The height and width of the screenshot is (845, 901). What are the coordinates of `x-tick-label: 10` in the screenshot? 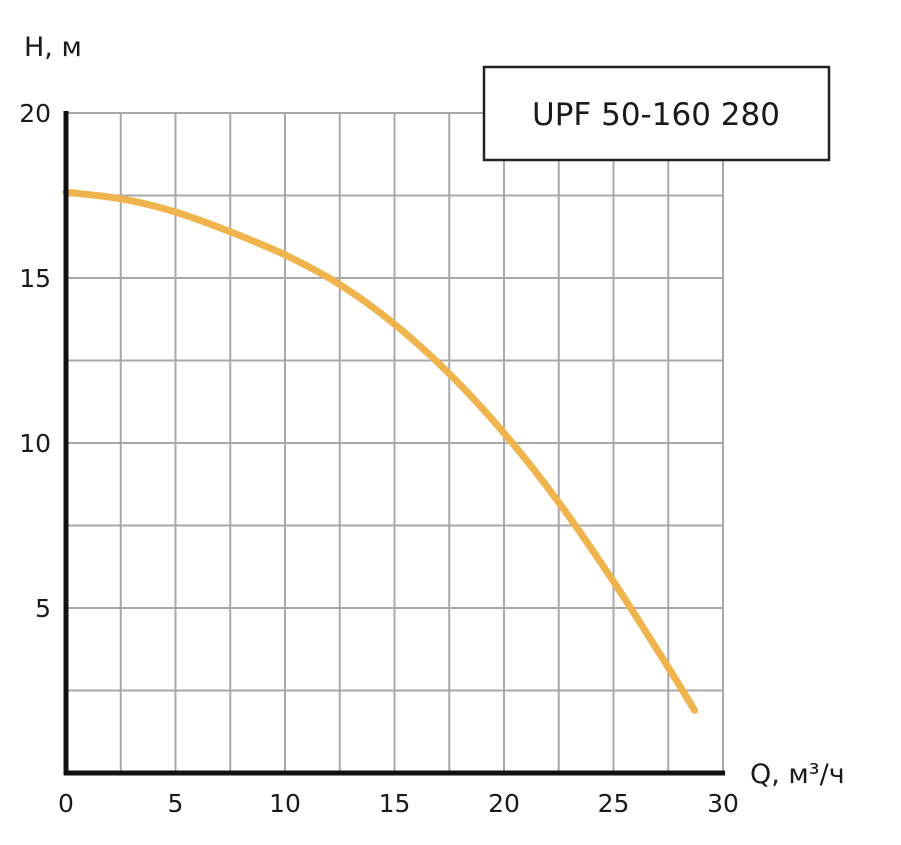 It's located at (285, 803).